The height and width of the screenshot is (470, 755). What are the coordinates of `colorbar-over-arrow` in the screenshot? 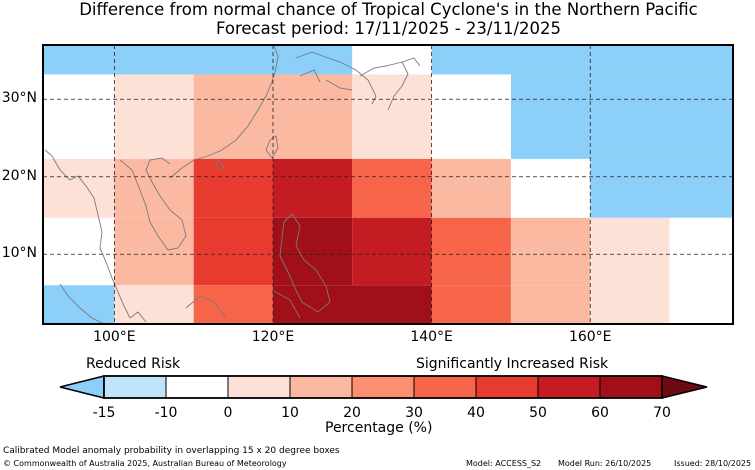 It's located at (684, 387).